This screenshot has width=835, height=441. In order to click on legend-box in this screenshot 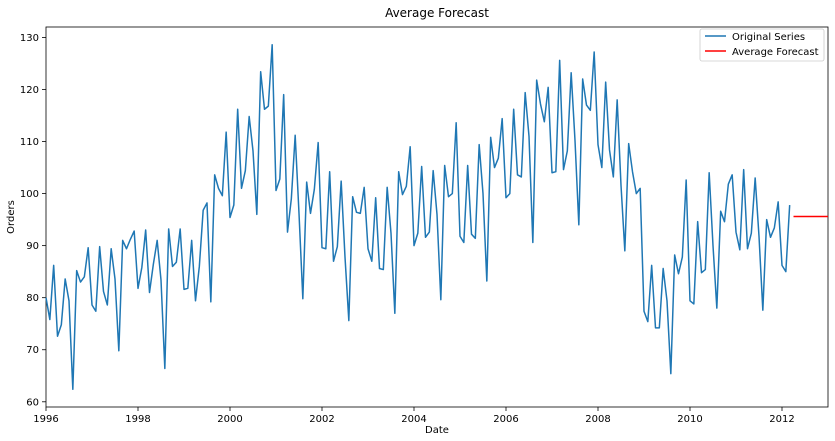, I will do `click(762, 45)`.